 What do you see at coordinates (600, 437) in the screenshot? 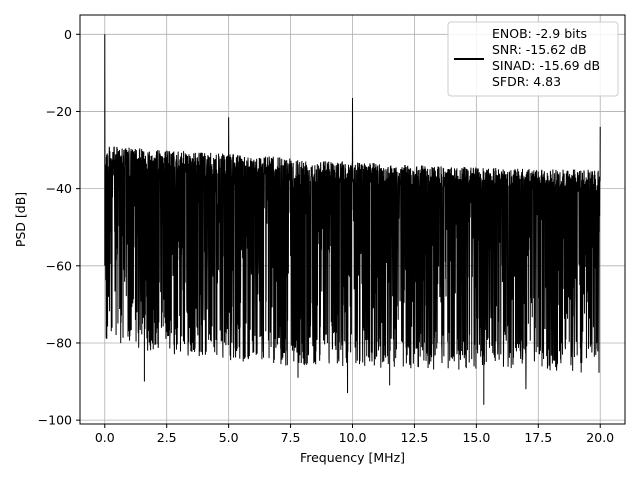
I see `x-tick-label: 20.0` at bounding box center [600, 437].